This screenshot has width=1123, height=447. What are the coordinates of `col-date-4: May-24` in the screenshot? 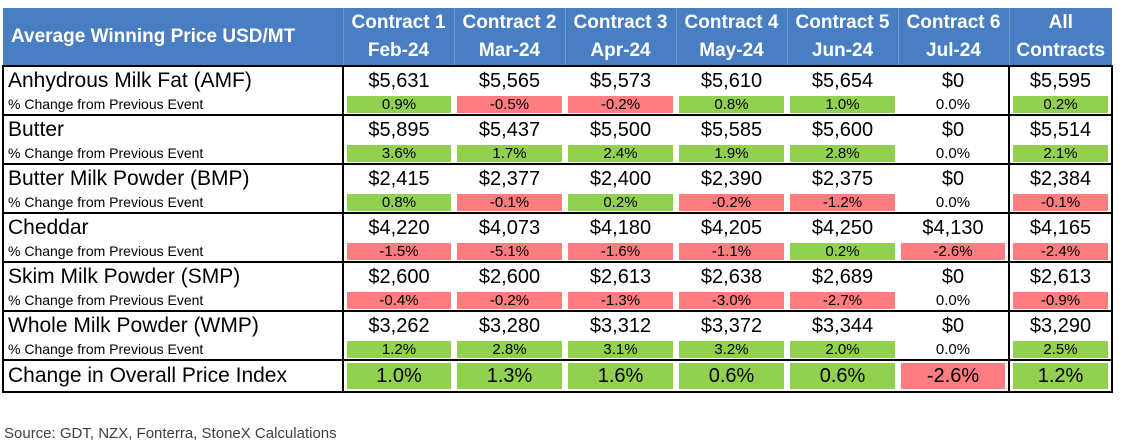 It's located at (731, 51).